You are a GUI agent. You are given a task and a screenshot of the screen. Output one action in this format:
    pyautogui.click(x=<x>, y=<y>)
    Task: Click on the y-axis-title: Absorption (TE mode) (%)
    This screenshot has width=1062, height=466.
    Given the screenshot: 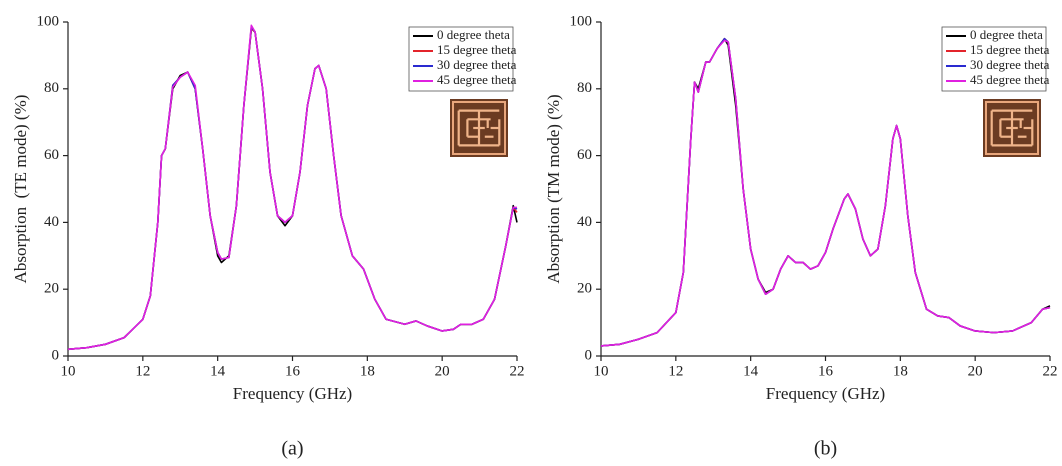 What is the action you would take?
    pyautogui.click(x=20, y=189)
    